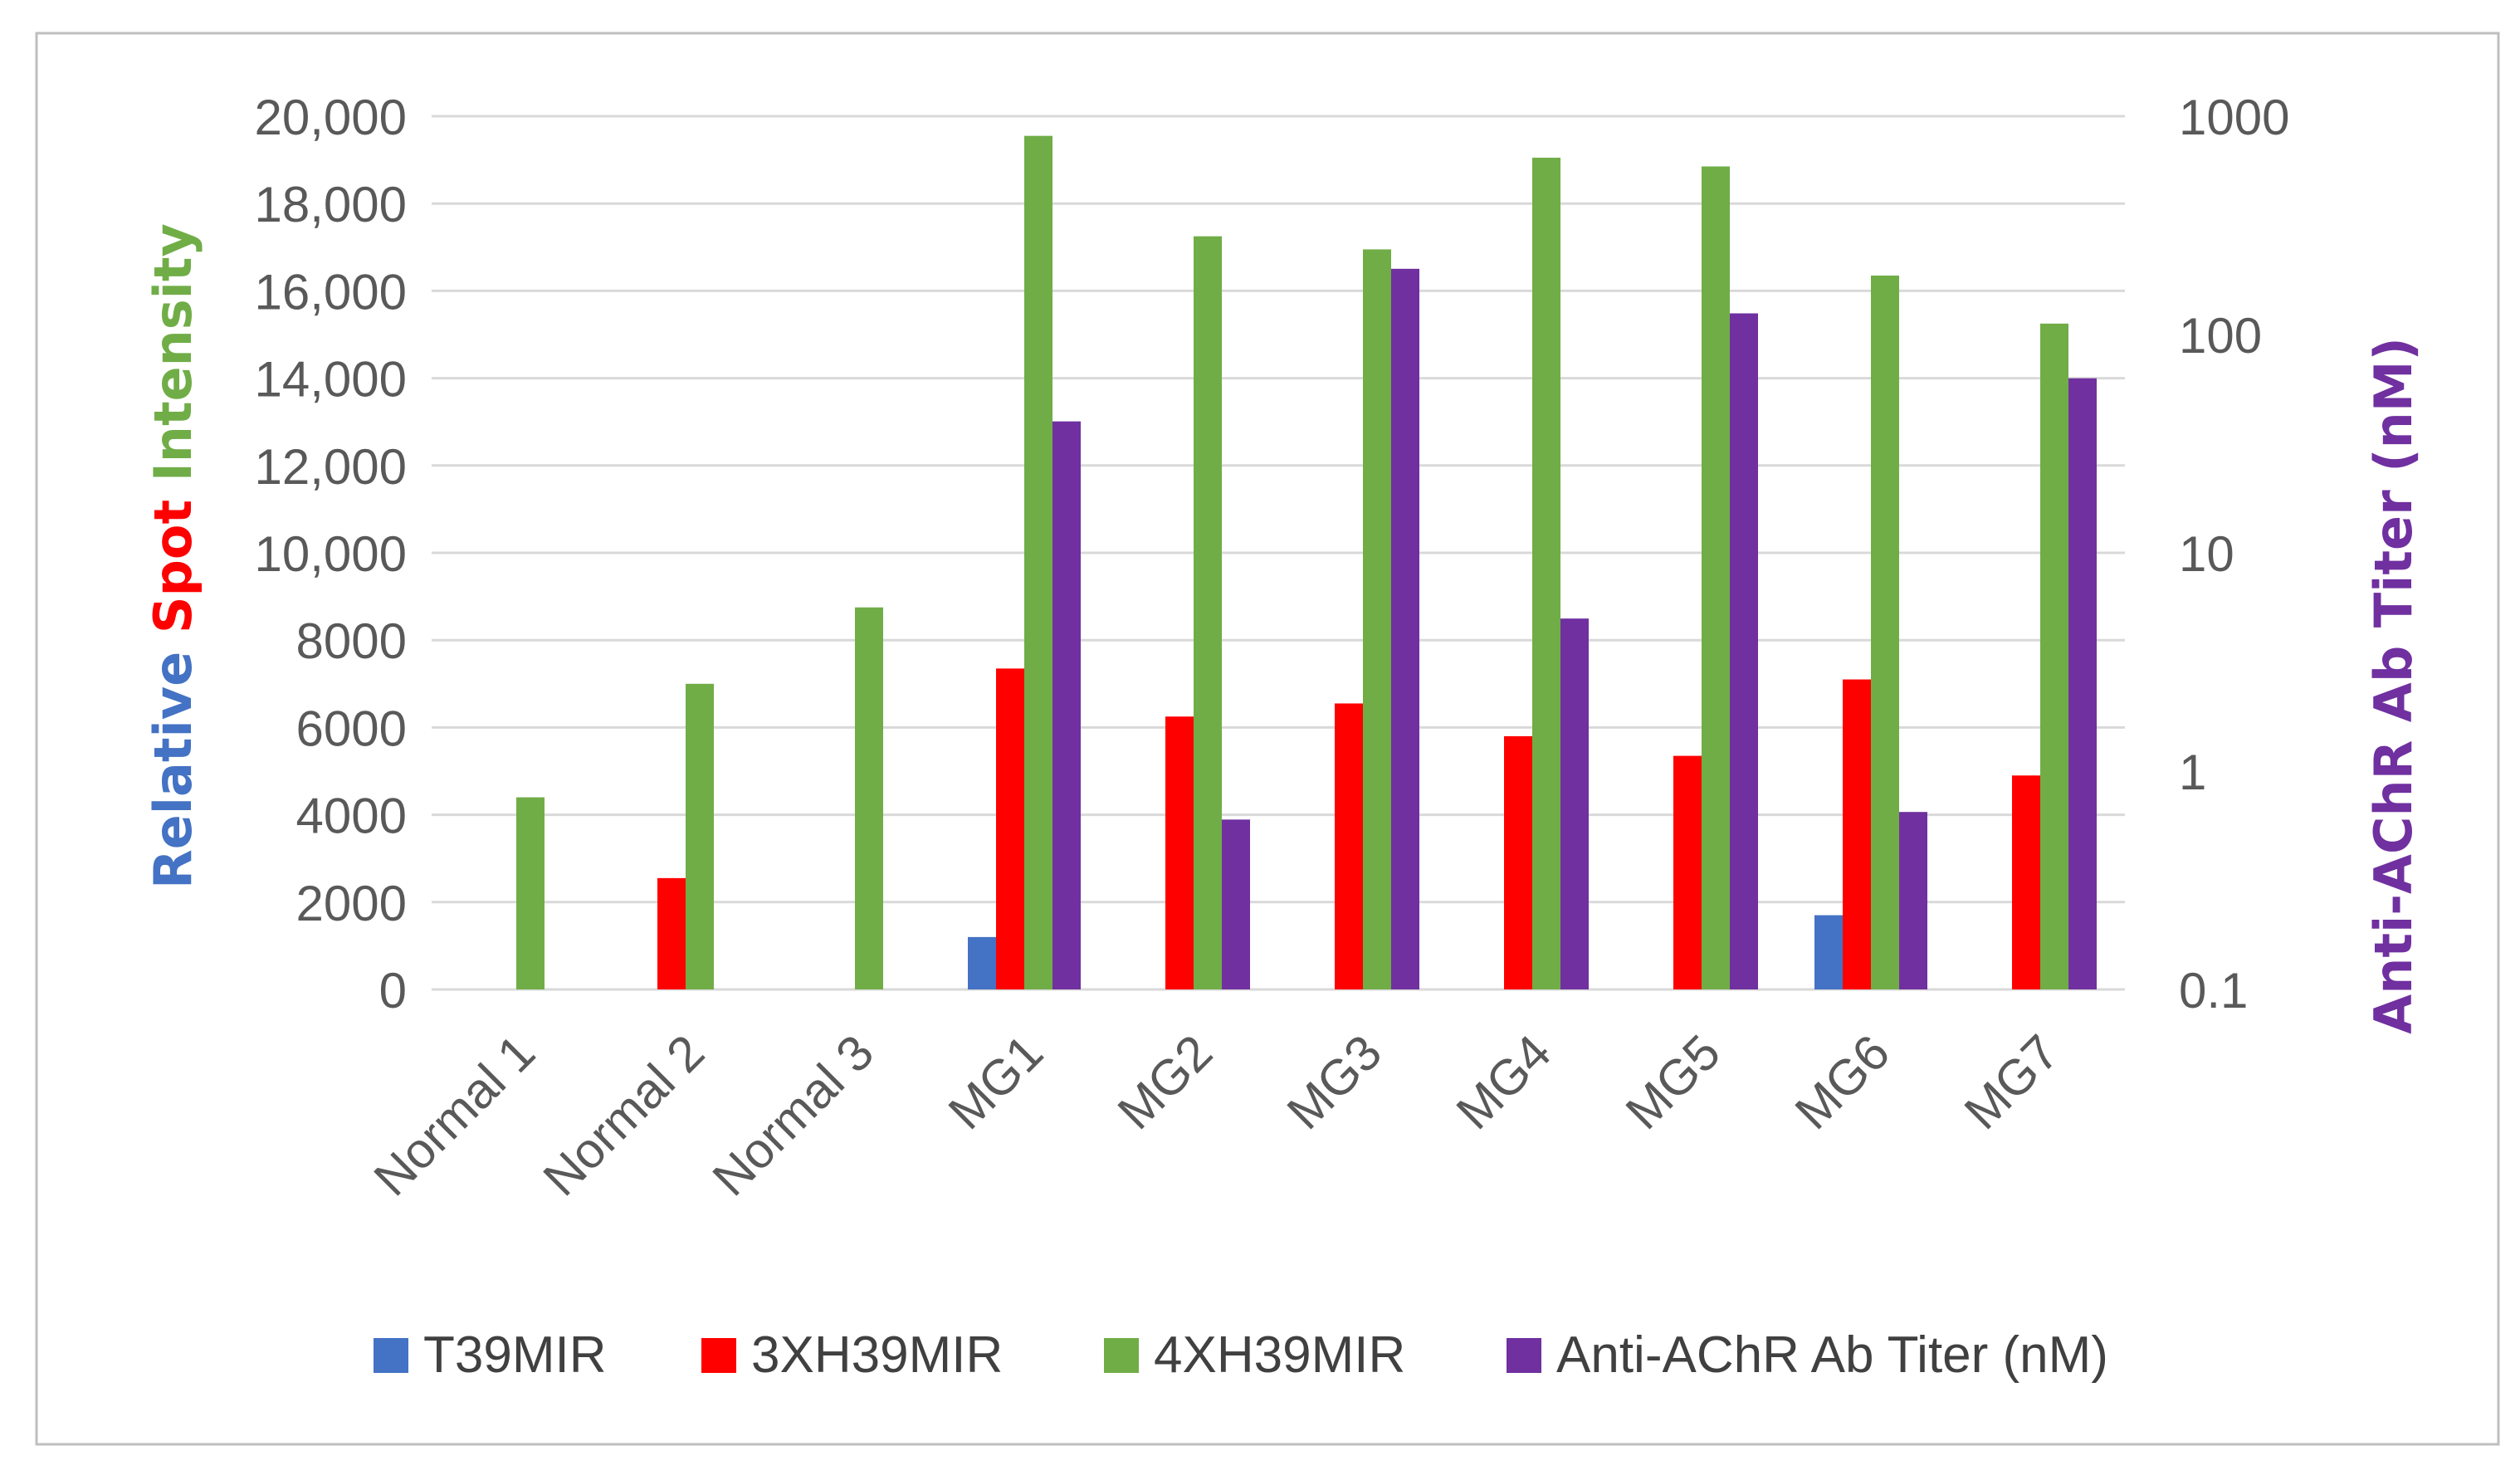 This screenshot has height=1480, width=2520. Describe the element at coordinates (173, 566) in the screenshot. I see `left-axis-title-part: Spot` at that location.